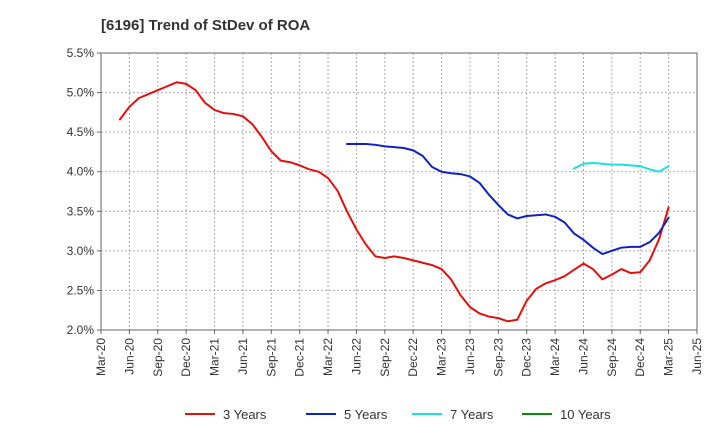 This screenshot has height=440, width=720. What do you see at coordinates (398, 414) in the screenshot?
I see `legend: 3 Years 5 Years 7 Years 10 Years` at bounding box center [398, 414].